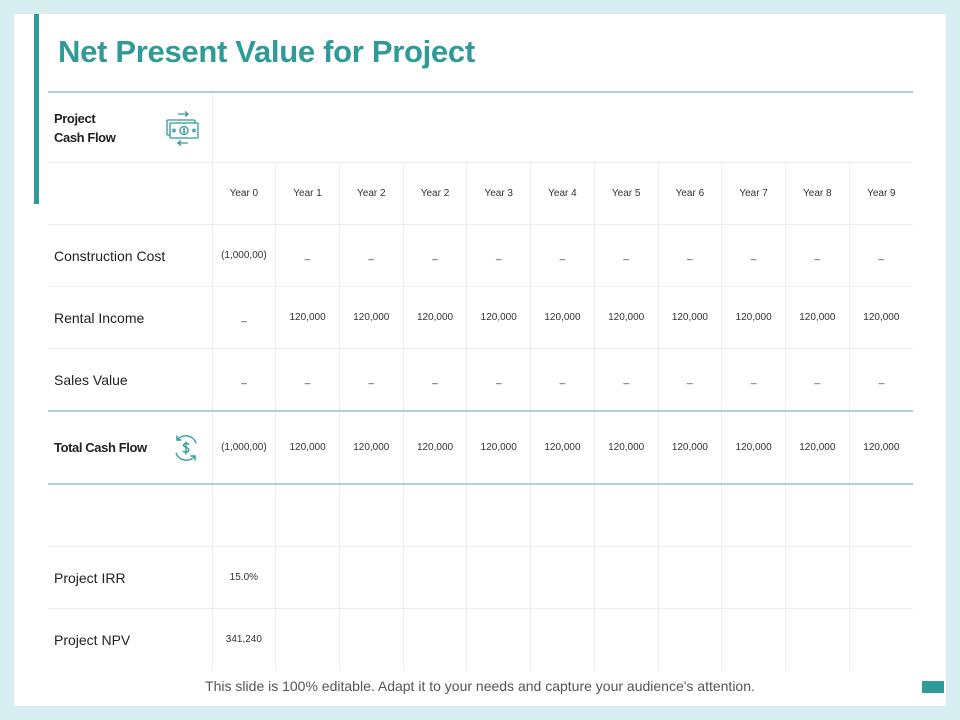  Describe the element at coordinates (499, 193) in the screenshot. I see `year-cell: Year 3` at that location.